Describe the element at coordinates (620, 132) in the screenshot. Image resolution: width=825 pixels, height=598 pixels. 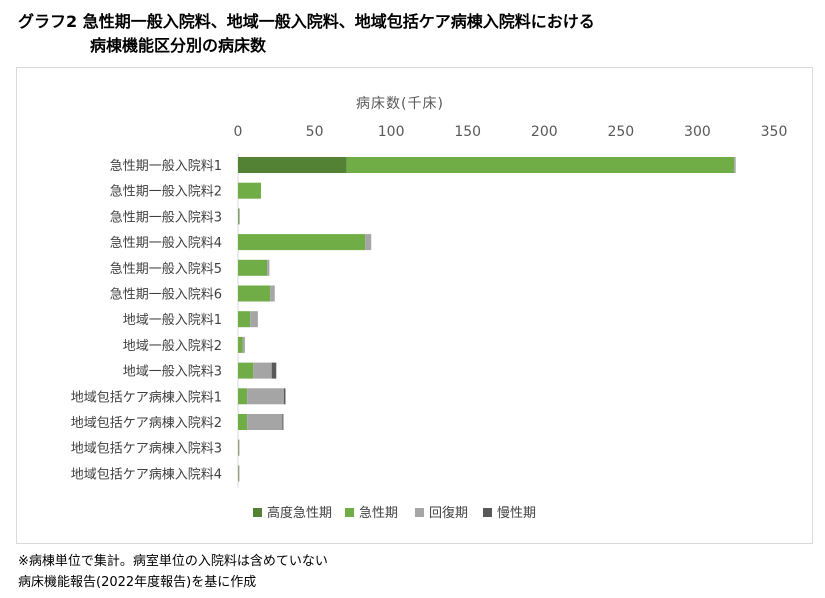
I see `x-tick-label: 250` at that location.